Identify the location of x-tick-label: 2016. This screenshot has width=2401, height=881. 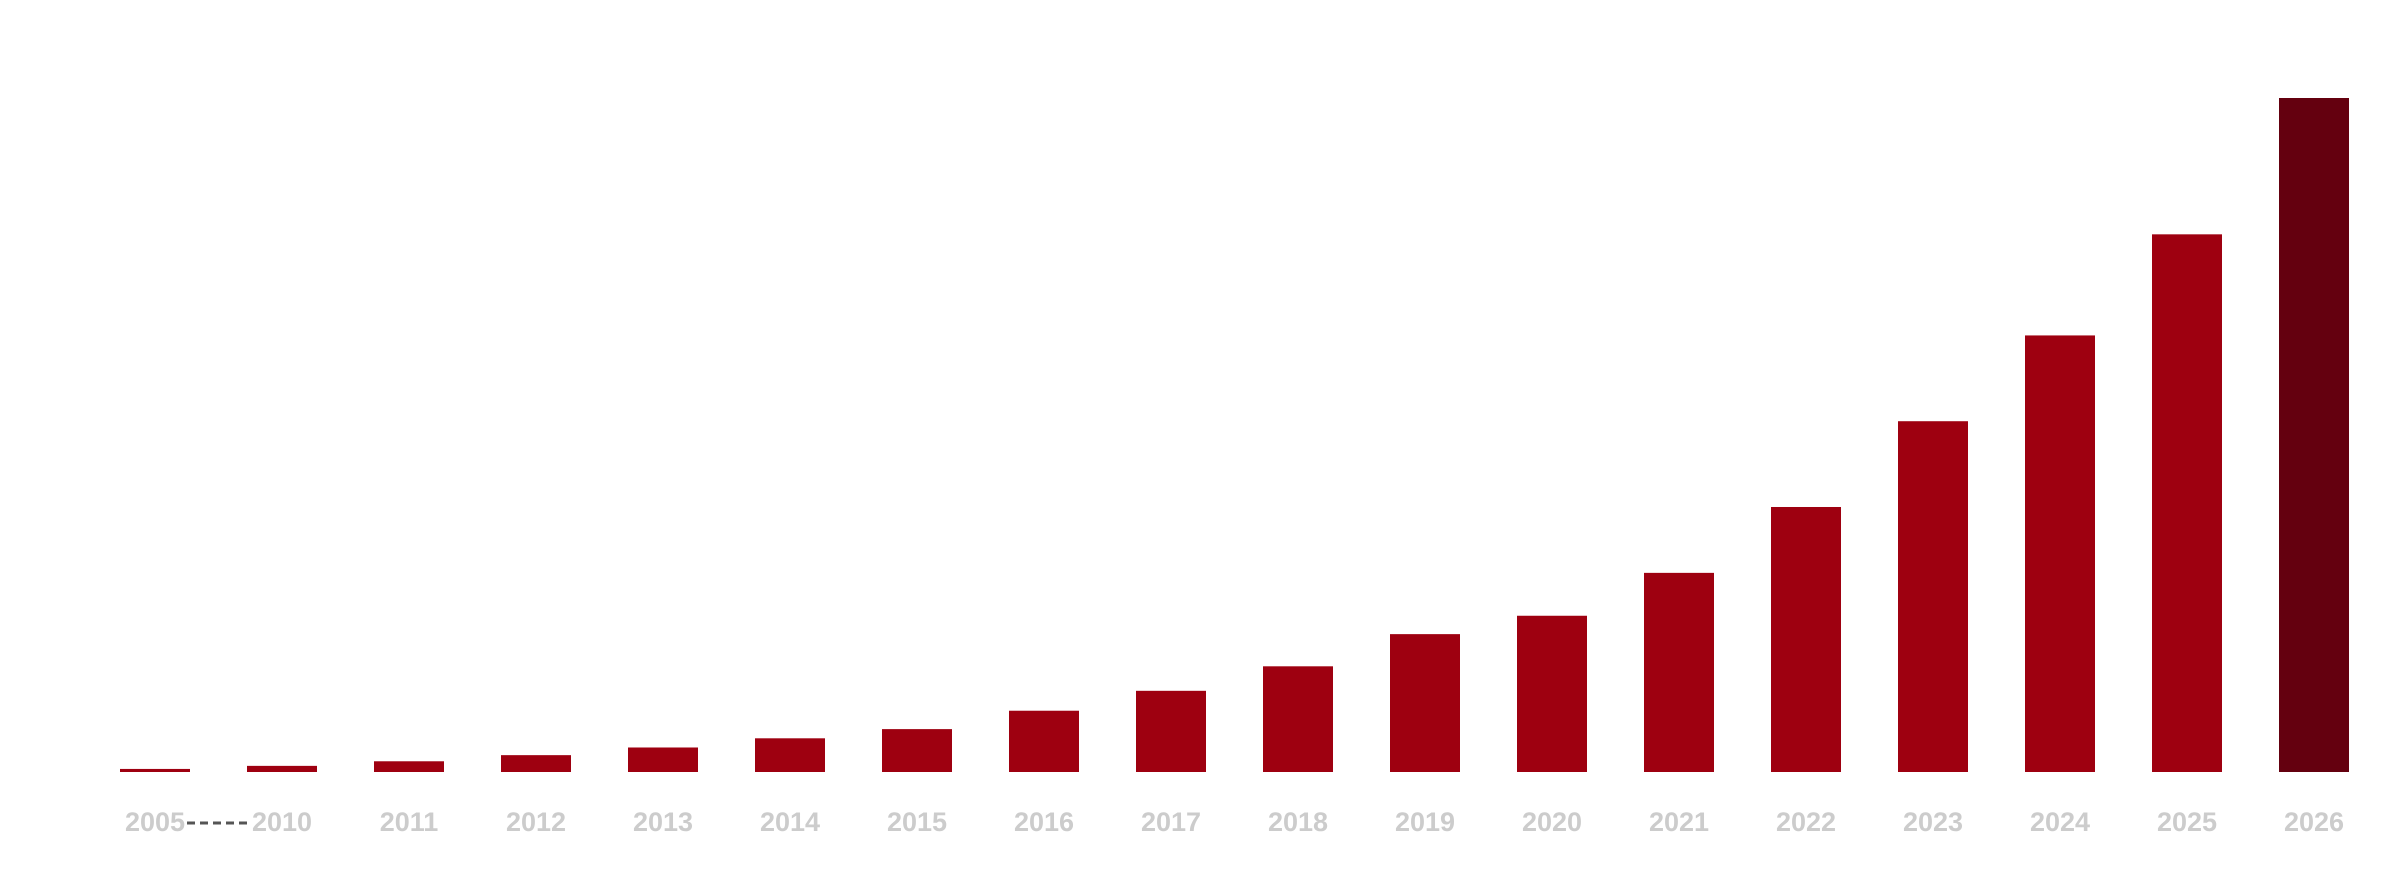
(1044, 822).